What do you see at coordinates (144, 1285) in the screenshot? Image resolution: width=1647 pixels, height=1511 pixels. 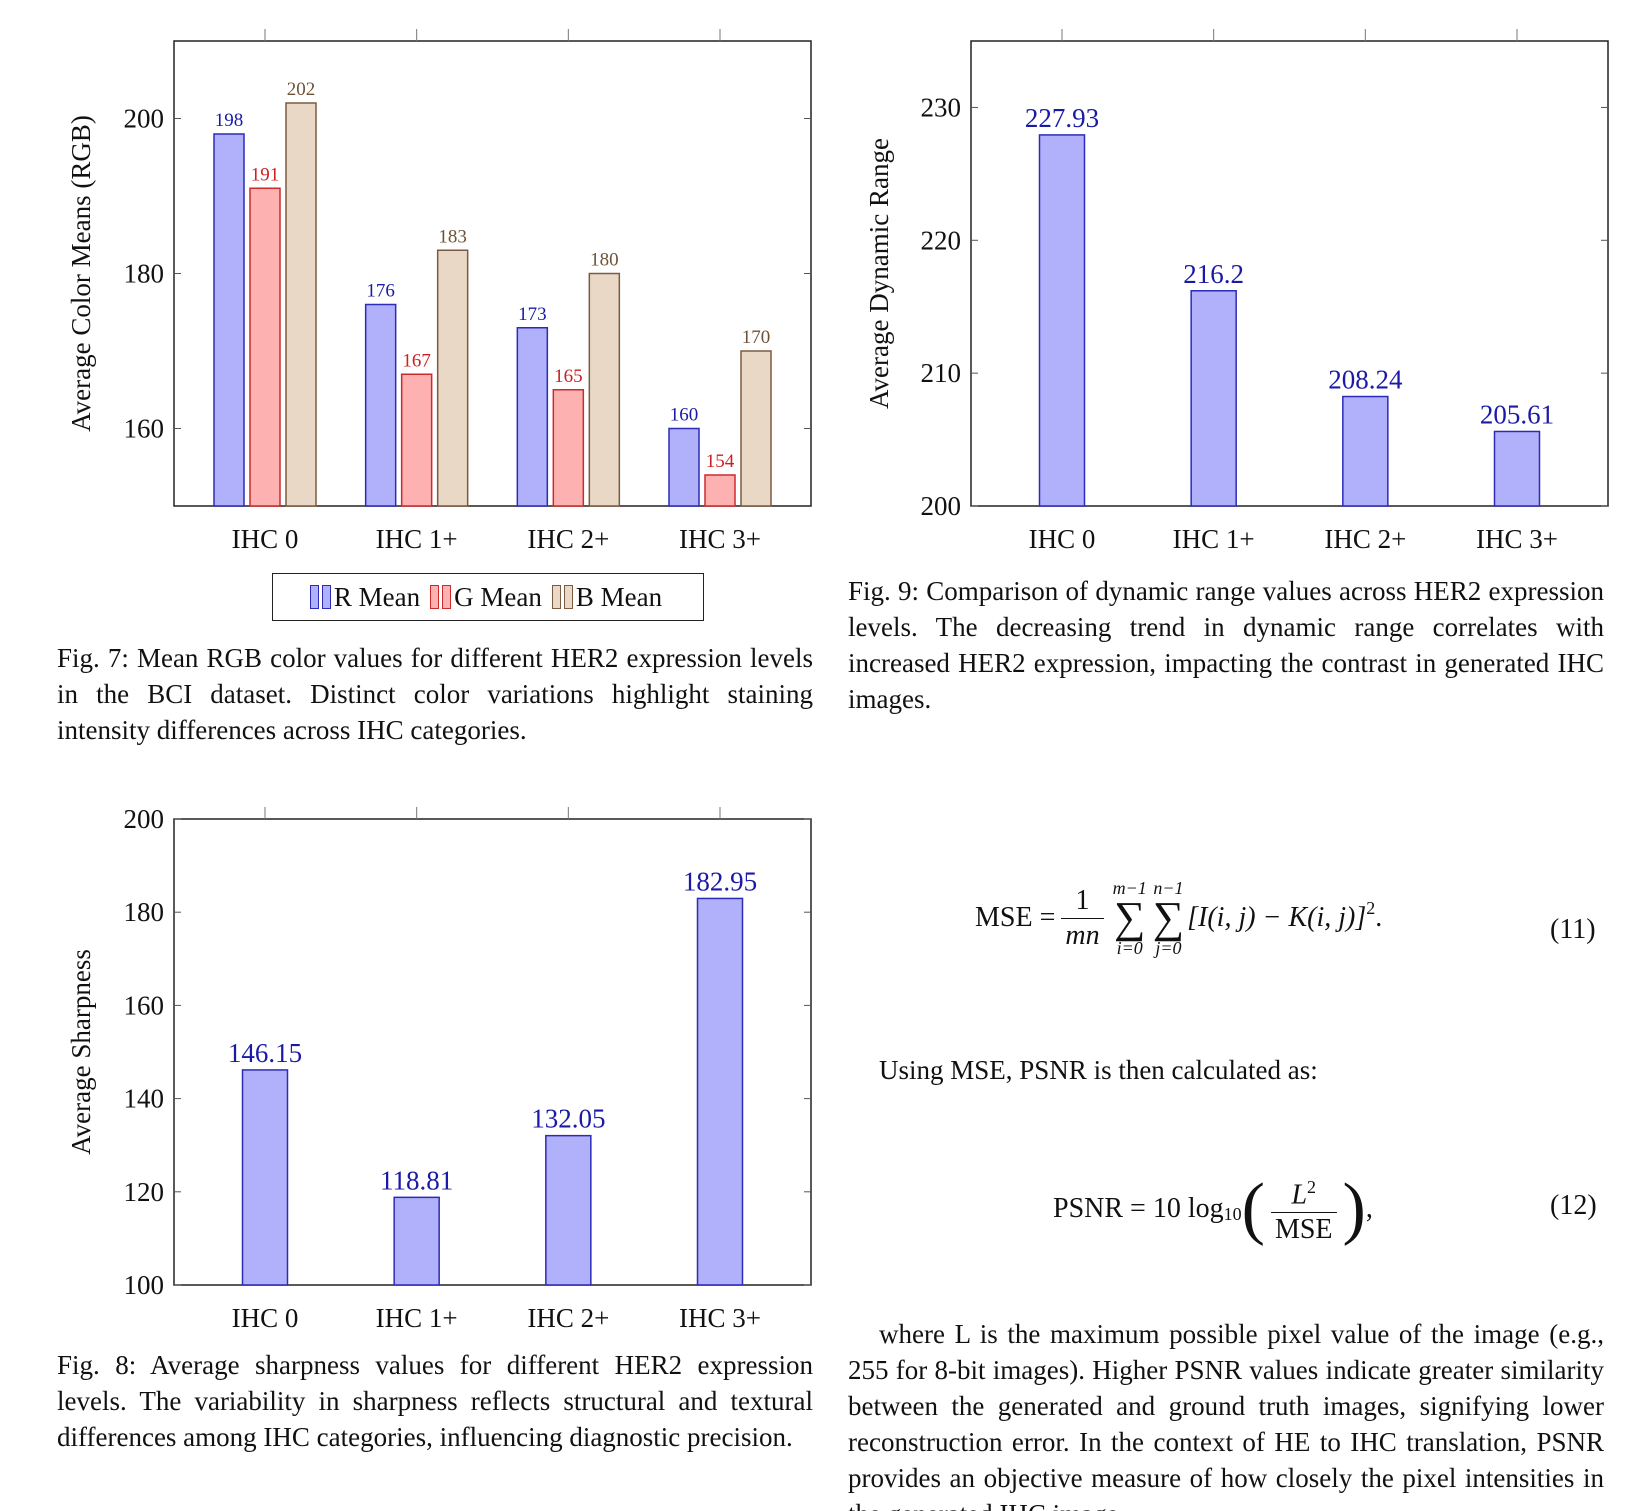 I see `y-tick-label: 100` at bounding box center [144, 1285].